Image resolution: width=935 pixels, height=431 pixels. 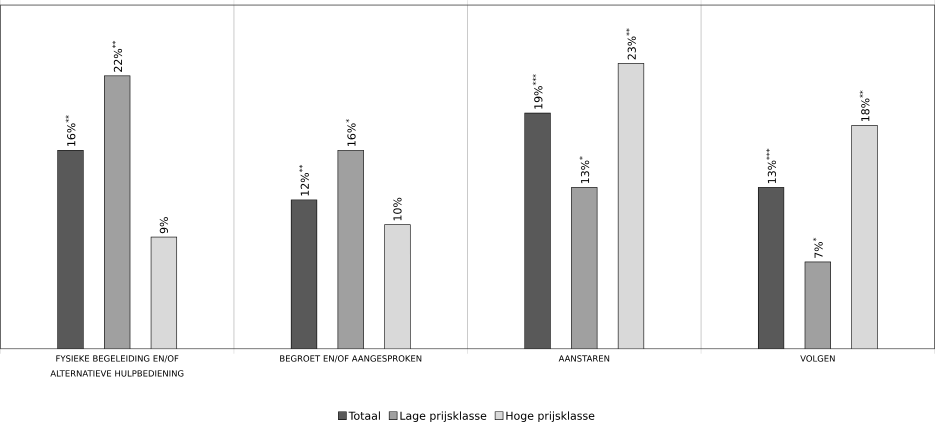 What do you see at coordinates (771, 166) in the screenshot?
I see `data-label: 13%$^{***}$` at bounding box center [771, 166].